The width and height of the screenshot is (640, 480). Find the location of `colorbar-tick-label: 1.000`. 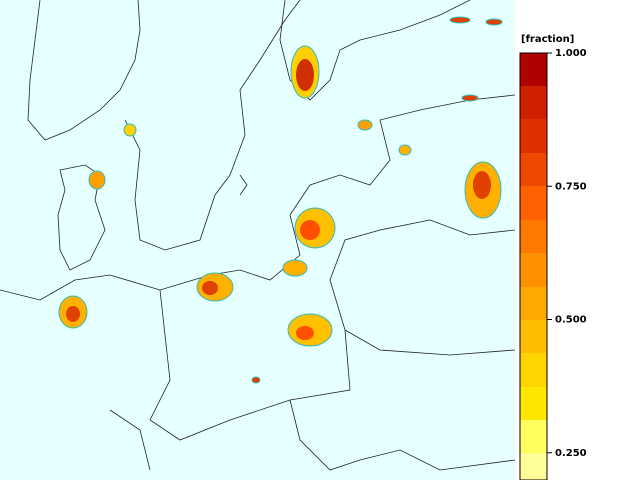

colorbar-tick-label: 1.000 is located at coordinates (571, 53).